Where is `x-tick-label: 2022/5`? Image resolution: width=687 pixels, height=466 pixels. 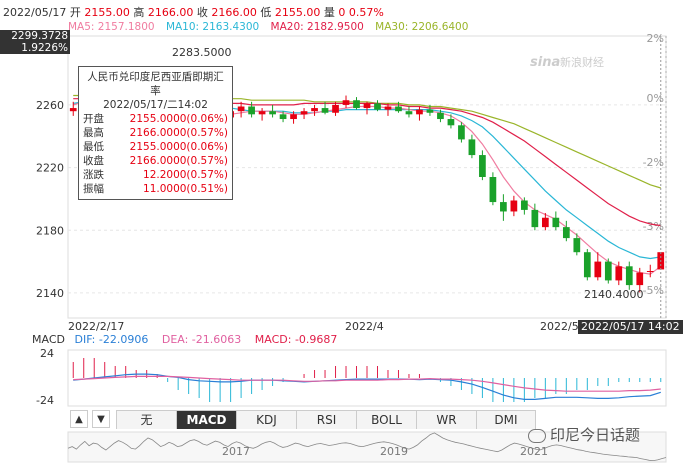
x-tick-label: 2022/5 is located at coordinates (559, 326).